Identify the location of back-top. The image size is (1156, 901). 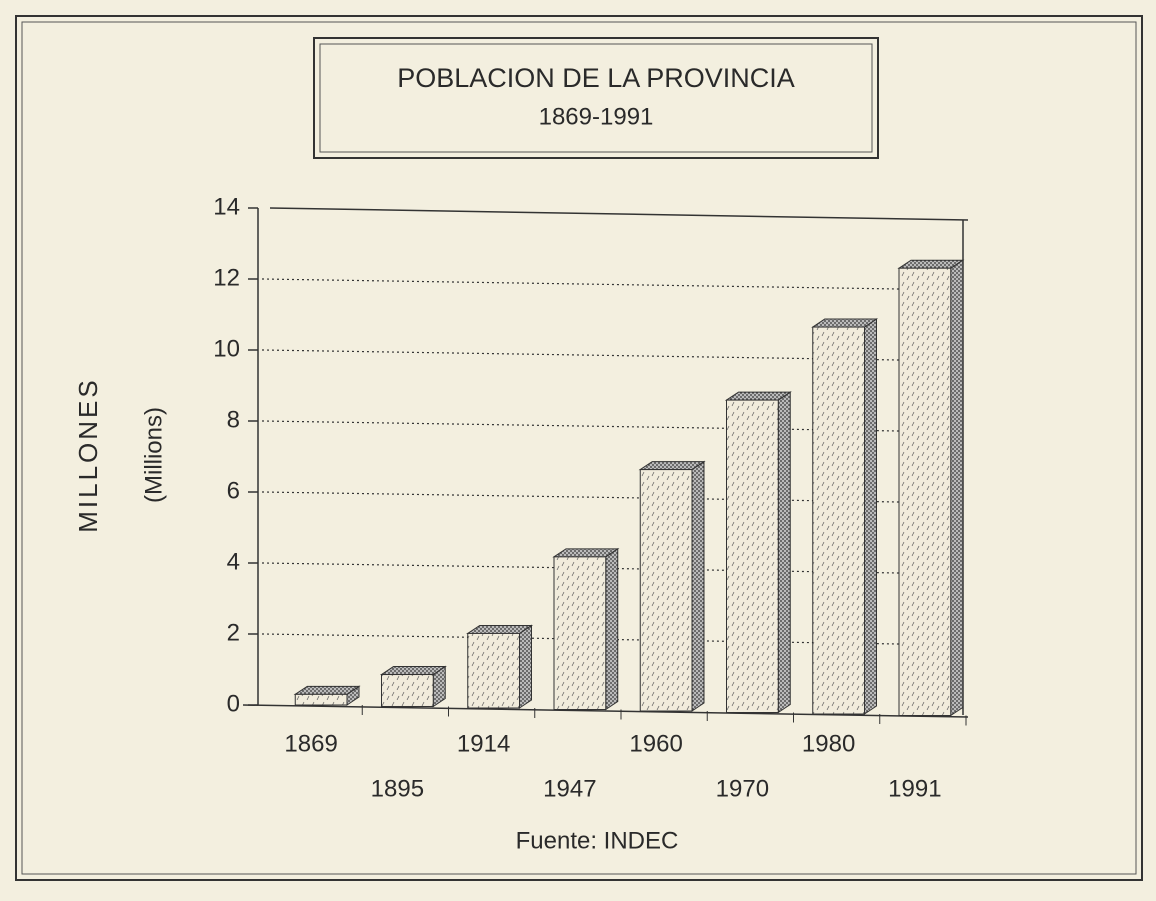
(619, 214).